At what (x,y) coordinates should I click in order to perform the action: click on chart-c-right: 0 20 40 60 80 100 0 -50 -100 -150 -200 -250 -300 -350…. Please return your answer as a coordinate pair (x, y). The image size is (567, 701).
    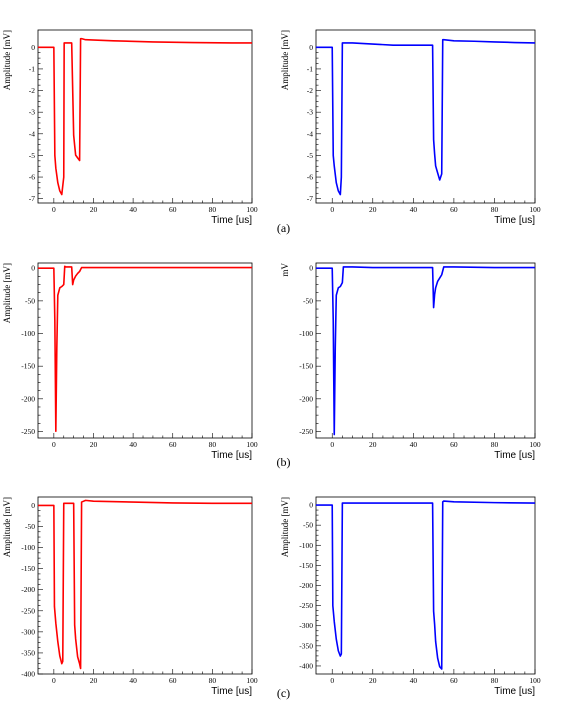
    Looking at the image, I should click on (410, 596).